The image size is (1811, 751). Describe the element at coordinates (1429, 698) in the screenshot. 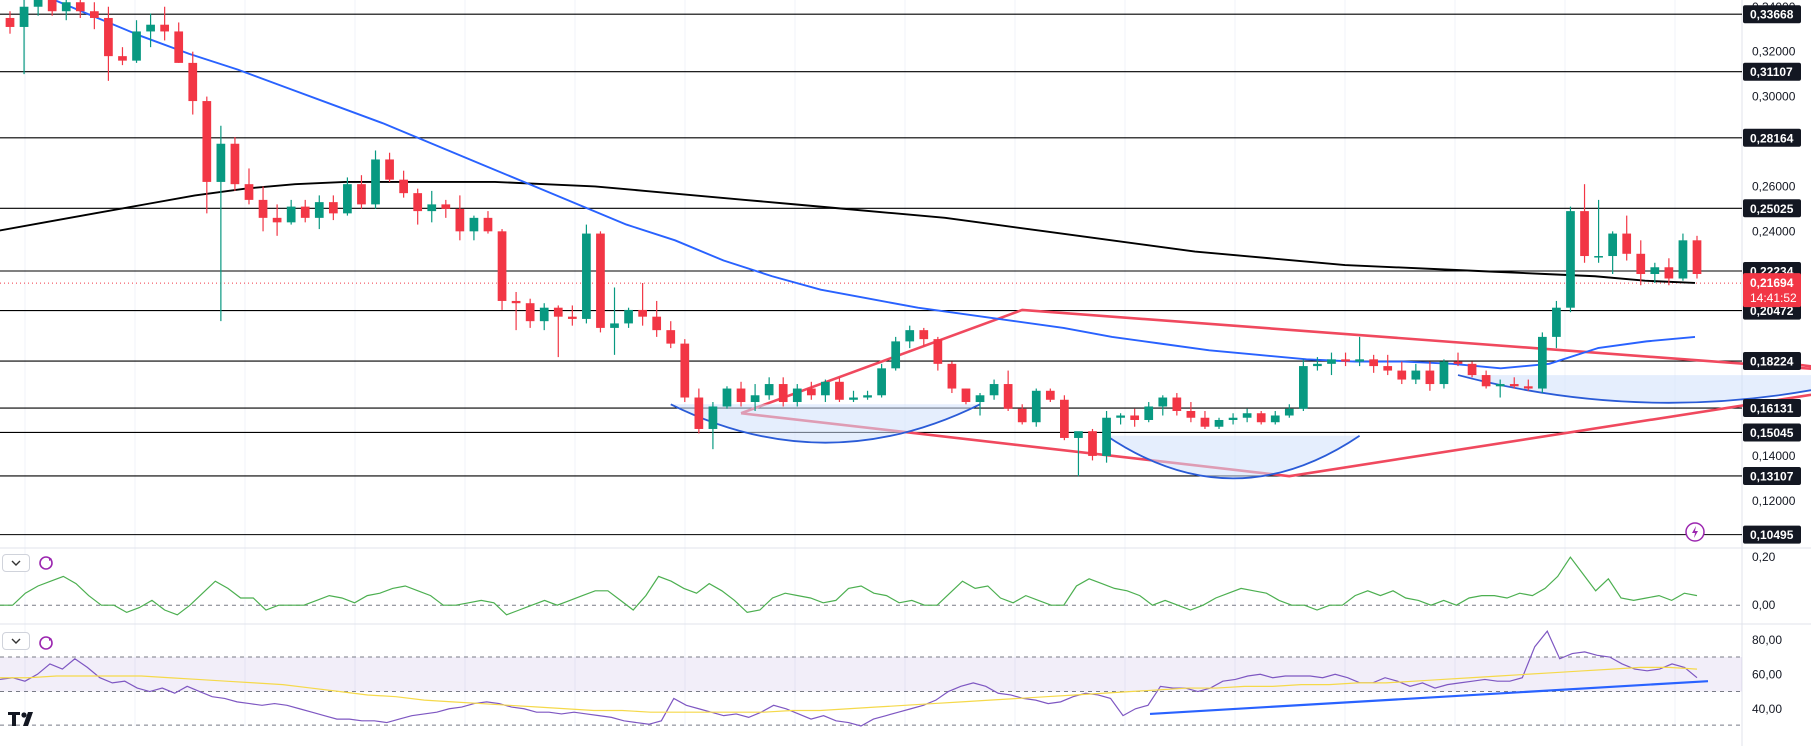

I see `rsi-trendline` at that location.